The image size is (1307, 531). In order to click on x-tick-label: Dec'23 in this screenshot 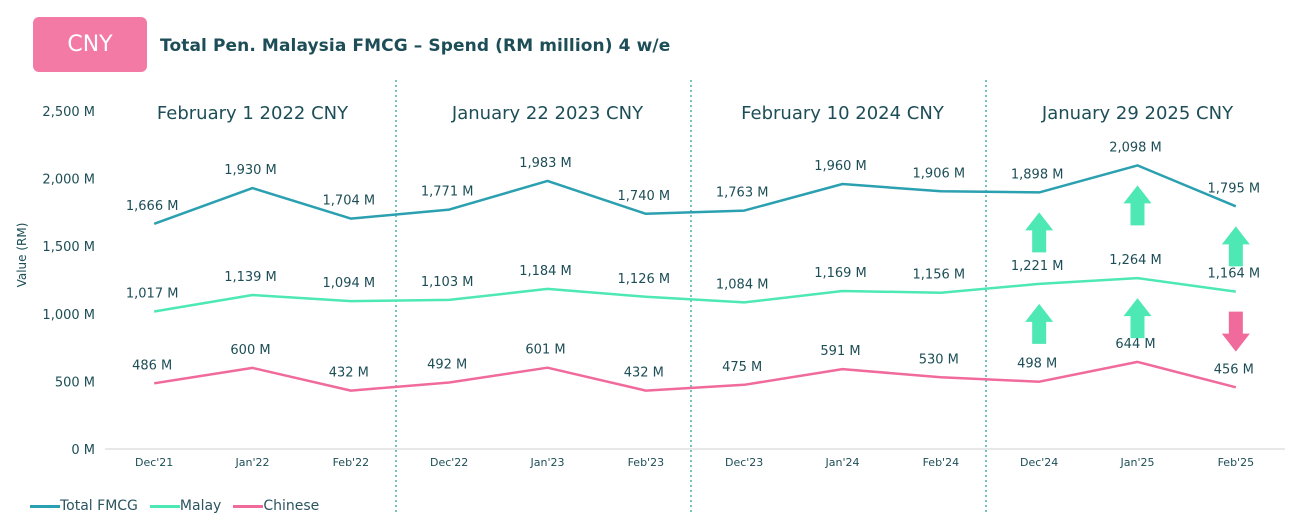, I will do `click(744, 462)`.